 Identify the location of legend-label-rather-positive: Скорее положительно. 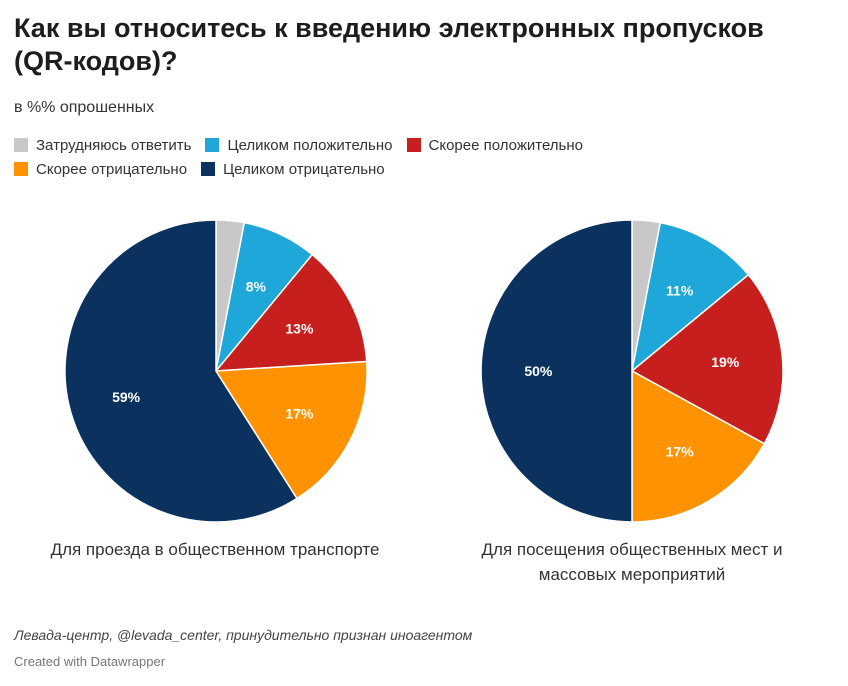
(505, 145).